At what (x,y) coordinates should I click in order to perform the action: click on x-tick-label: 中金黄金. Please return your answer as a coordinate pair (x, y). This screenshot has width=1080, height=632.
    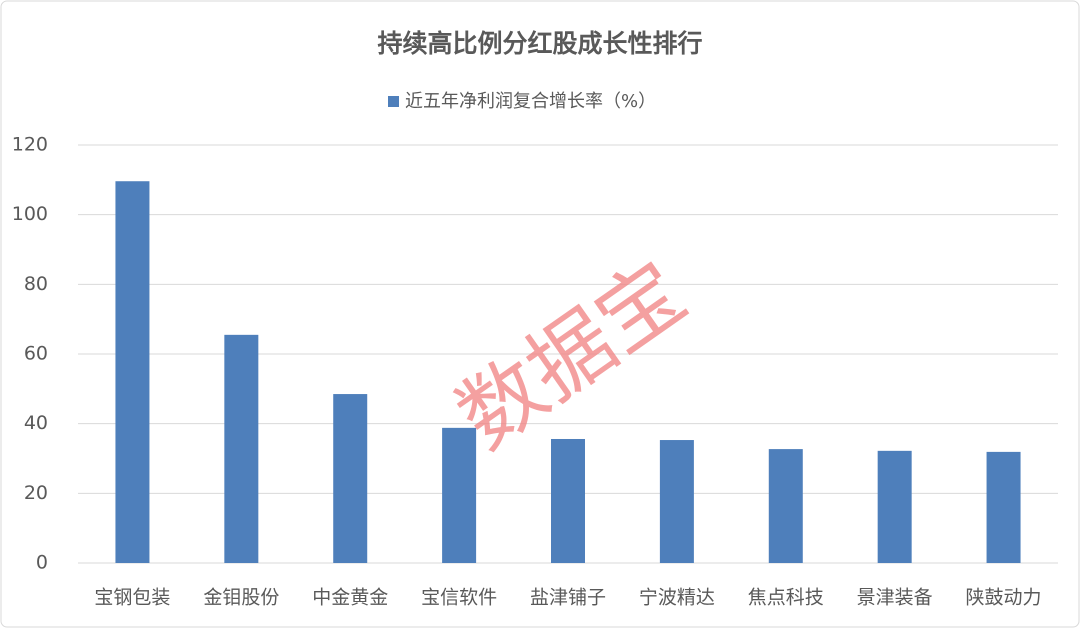
    Looking at the image, I should click on (350, 598).